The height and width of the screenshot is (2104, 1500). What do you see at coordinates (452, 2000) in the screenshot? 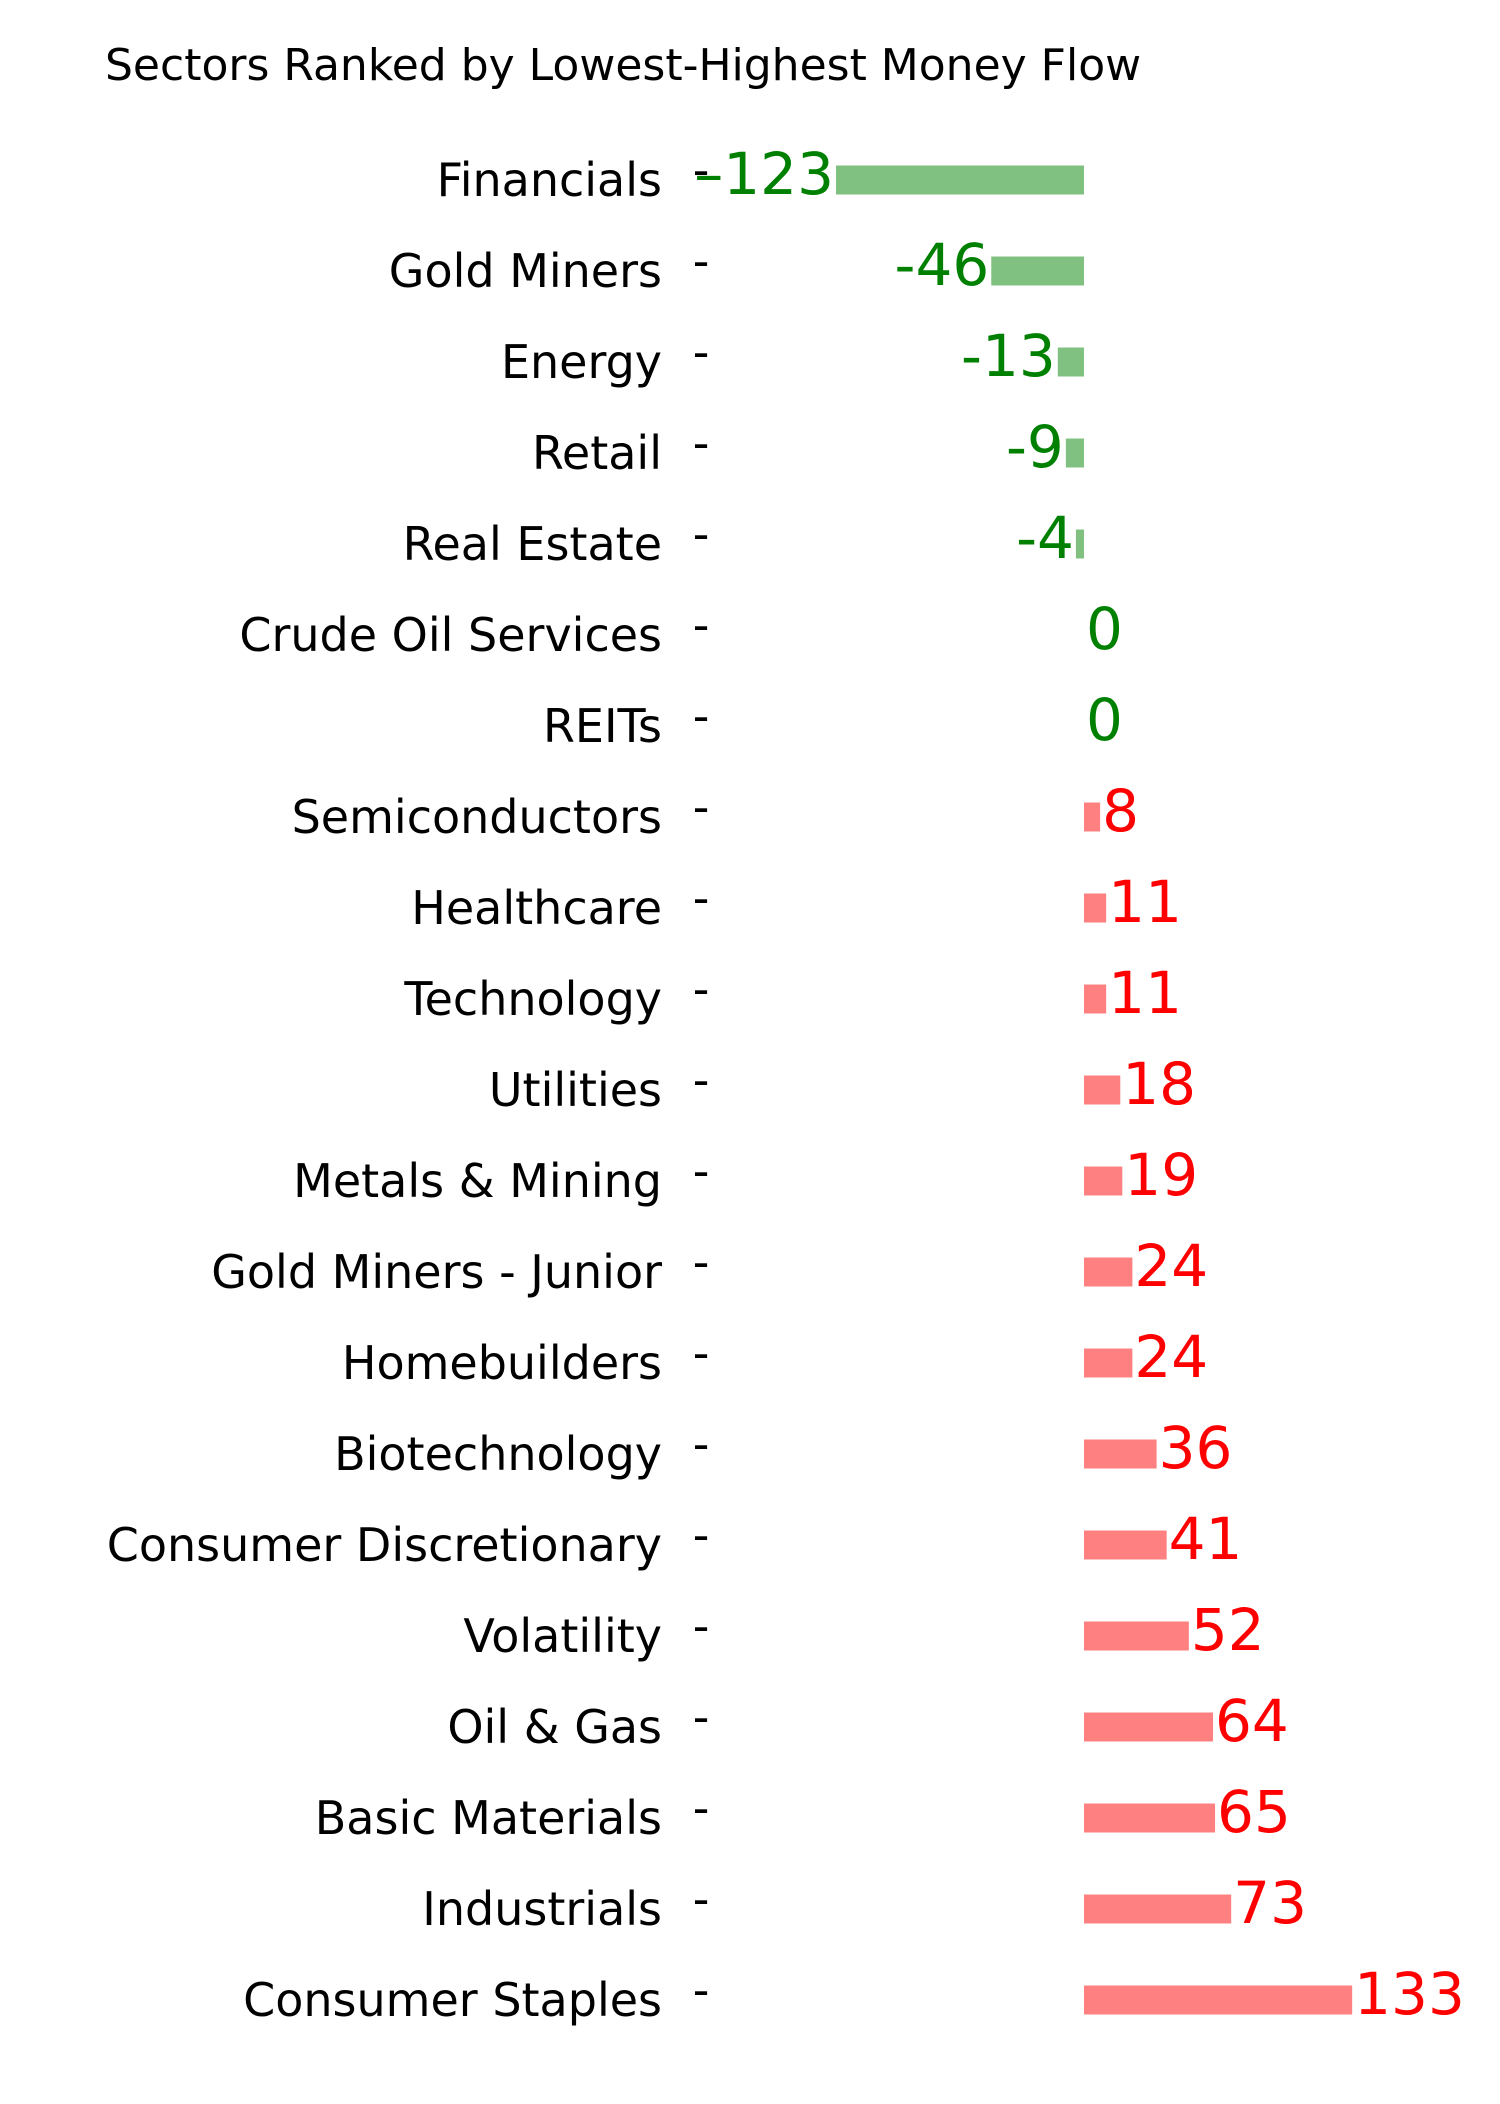
I see `category-label: Consumer Staples` at bounding box center [452, 2000].